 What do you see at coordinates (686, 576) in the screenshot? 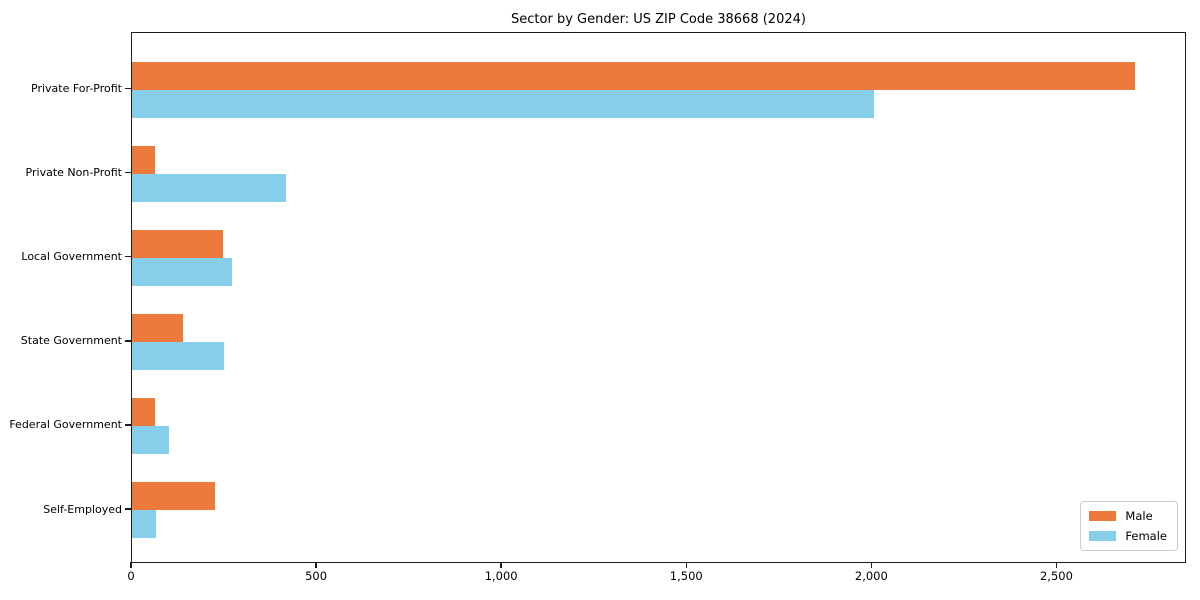
I see `x-tick-label: 1,500` at bounding box center [686, 576].